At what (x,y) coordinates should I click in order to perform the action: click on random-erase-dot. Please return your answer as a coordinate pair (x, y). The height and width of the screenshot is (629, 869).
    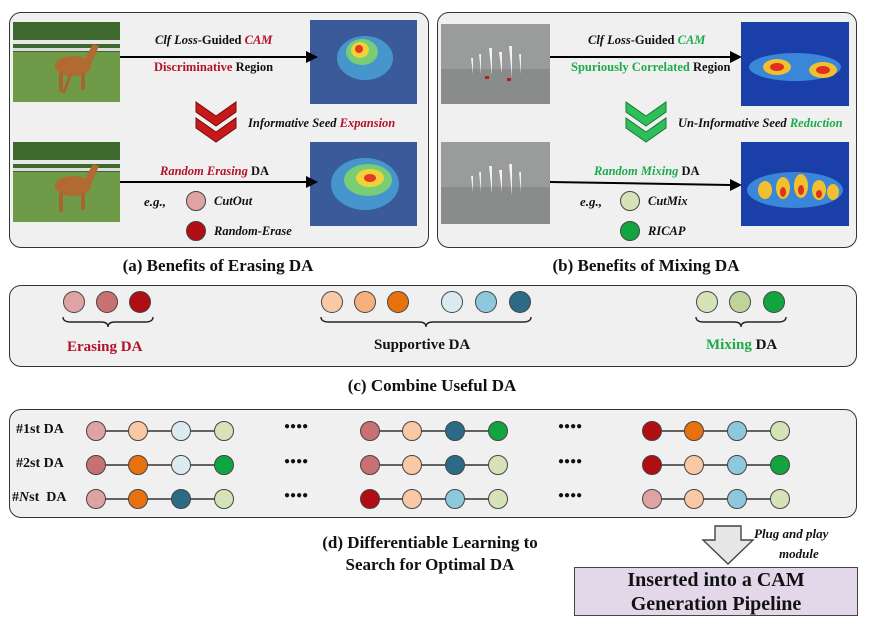
    Looking at the image, I should click on (196, 231).